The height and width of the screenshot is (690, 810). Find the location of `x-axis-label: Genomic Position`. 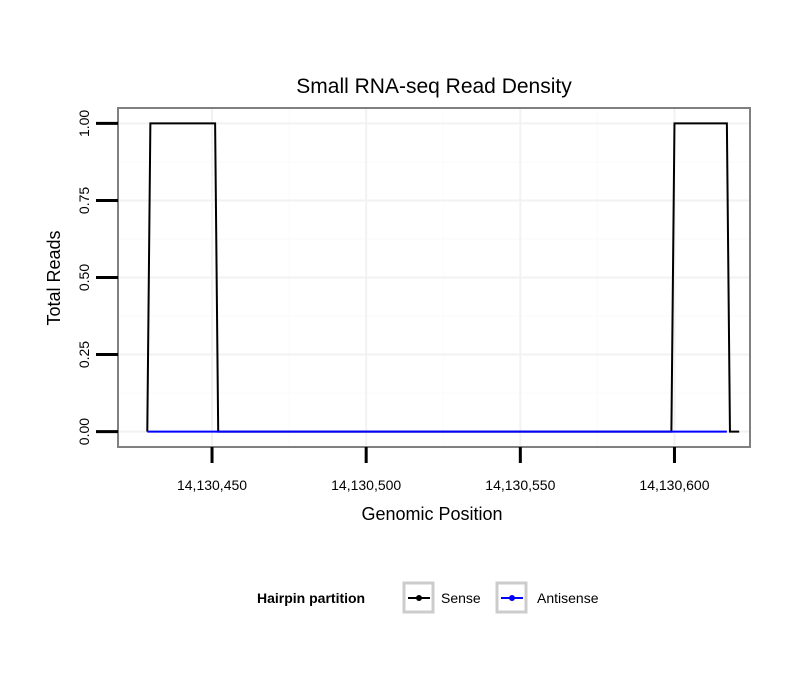

x-axis-label: Genomic Position is located at coordinates (431, 514).